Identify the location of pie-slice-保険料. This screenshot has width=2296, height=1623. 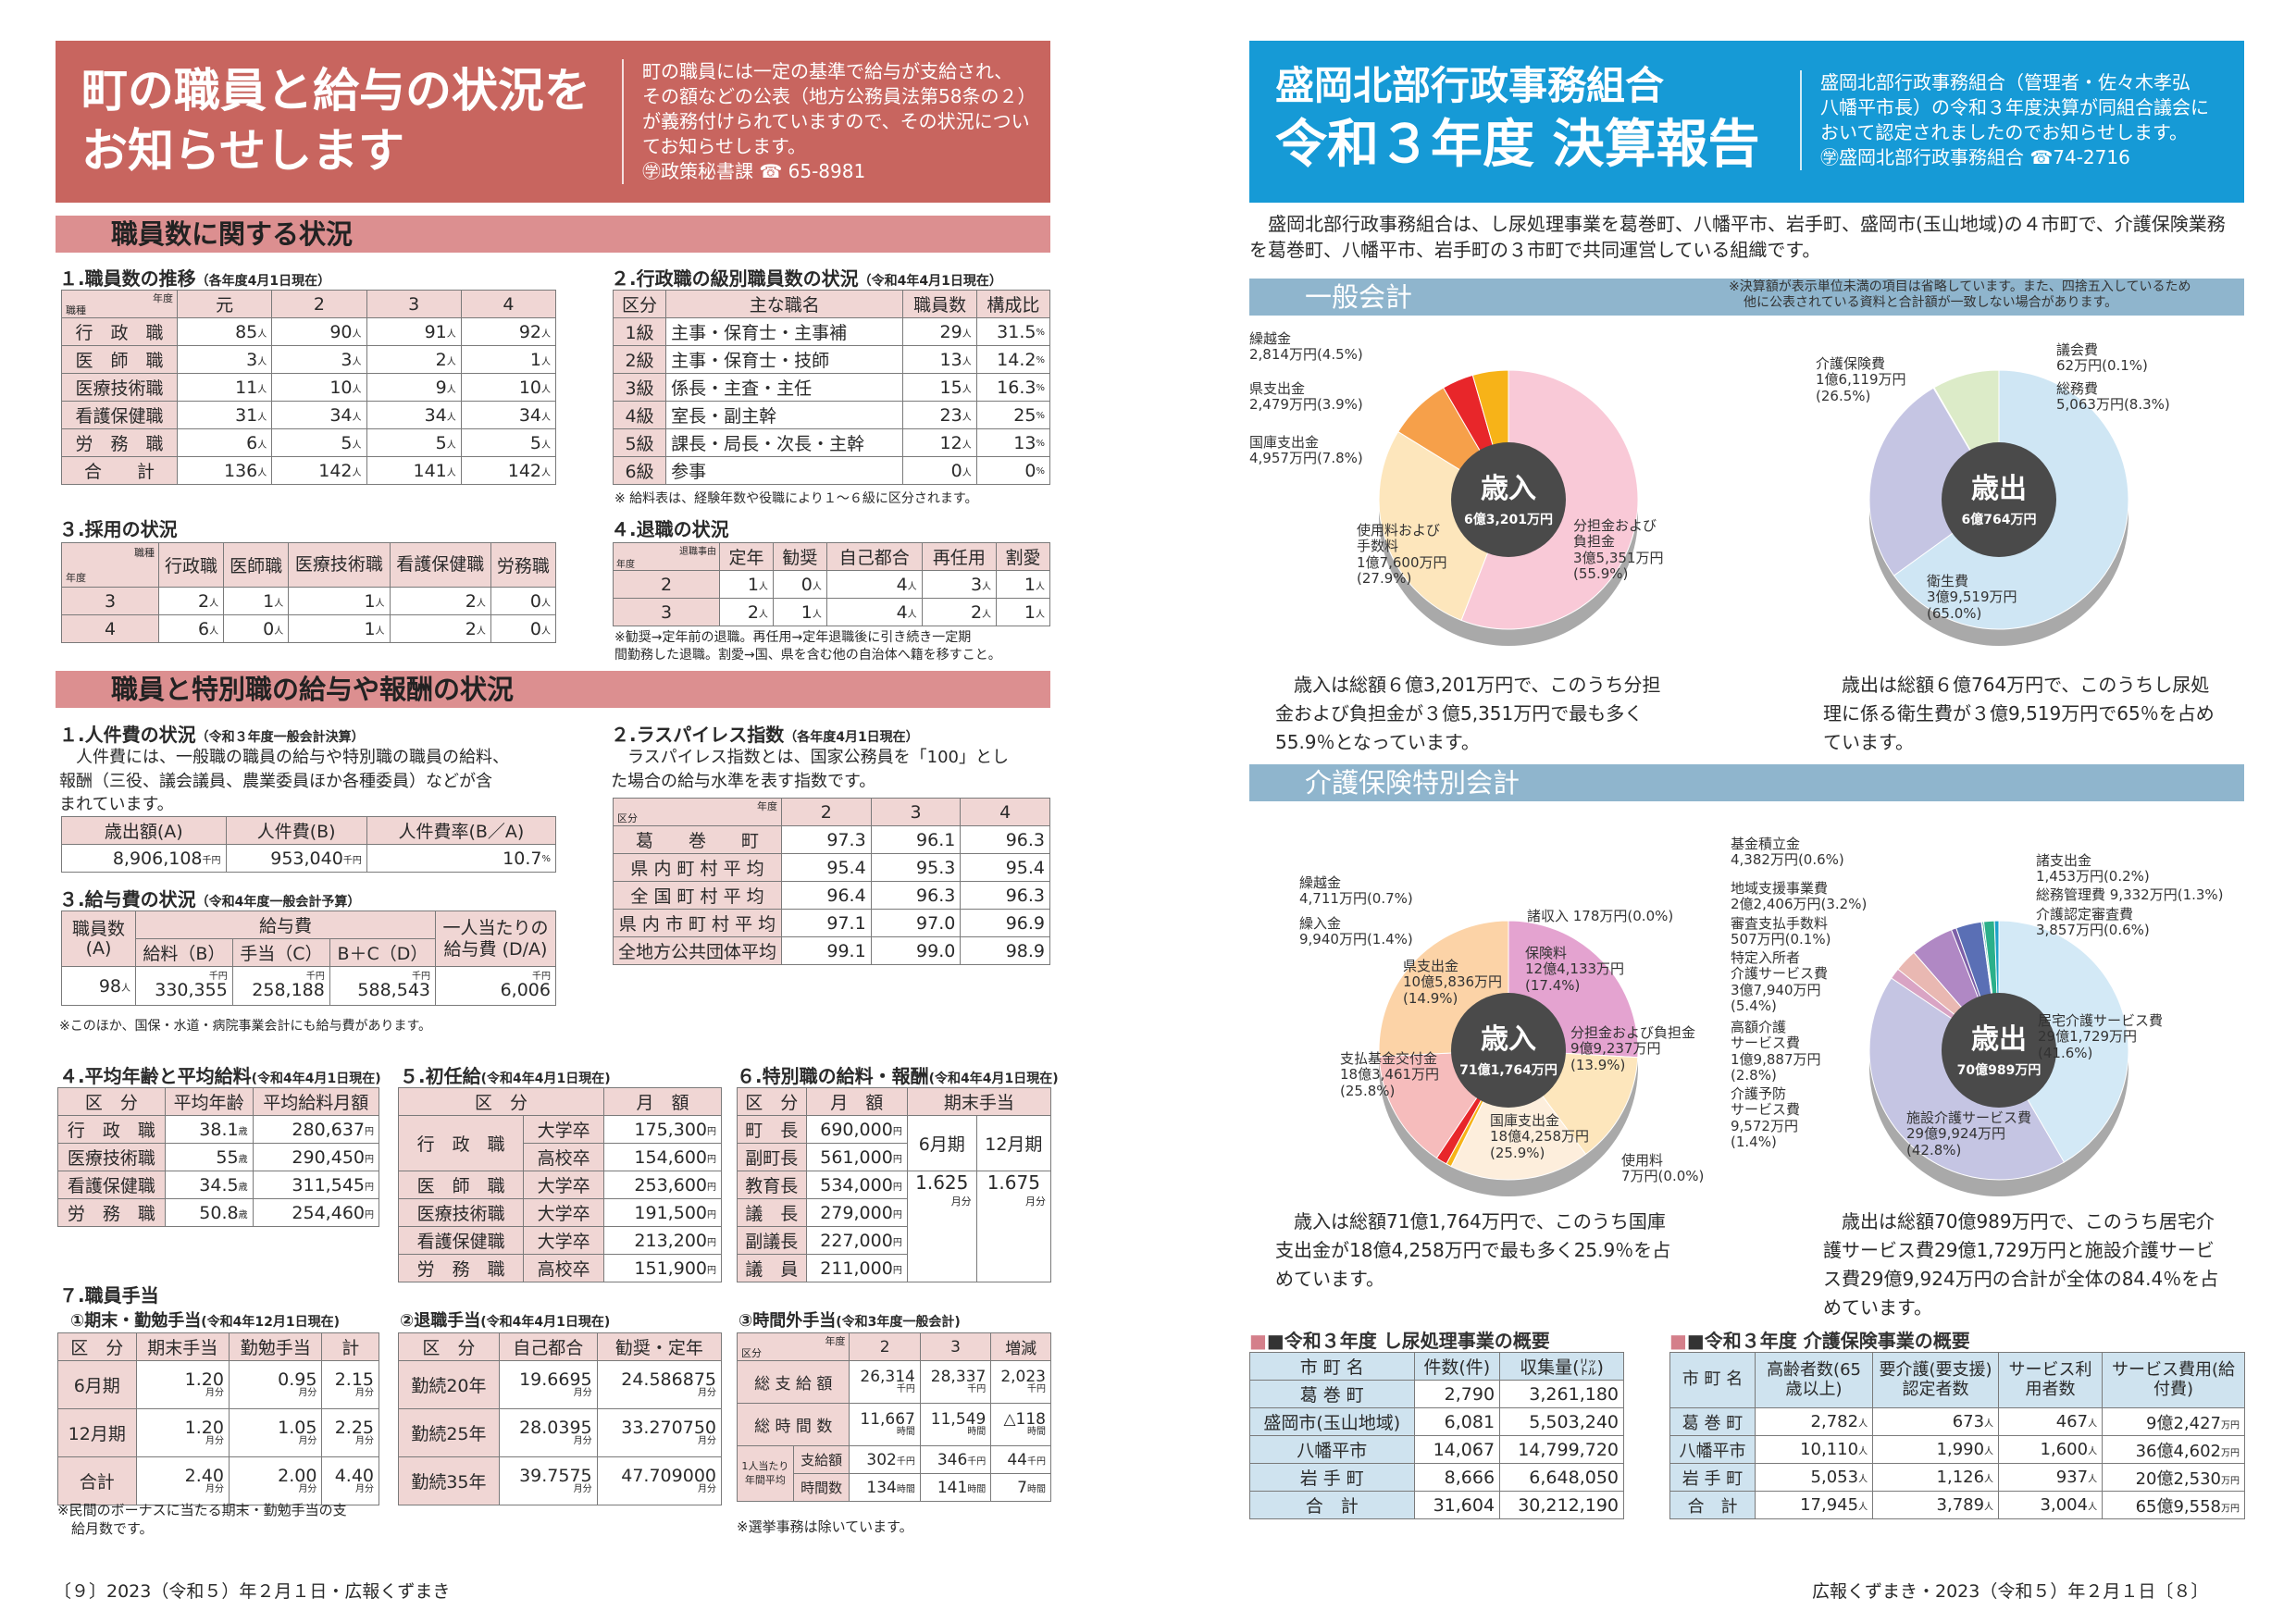
(1519, 1115).